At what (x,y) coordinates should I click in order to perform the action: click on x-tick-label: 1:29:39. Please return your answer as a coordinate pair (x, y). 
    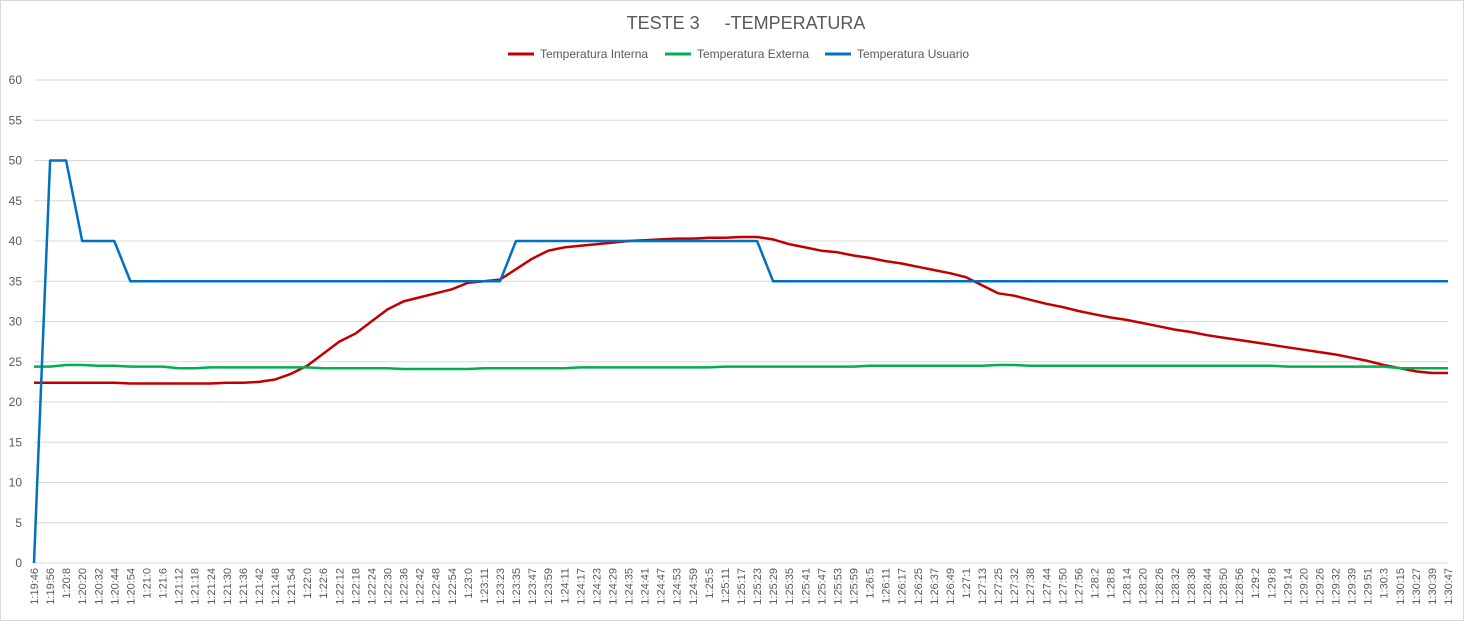
    Looking at the image, I should click on (1353, 586).